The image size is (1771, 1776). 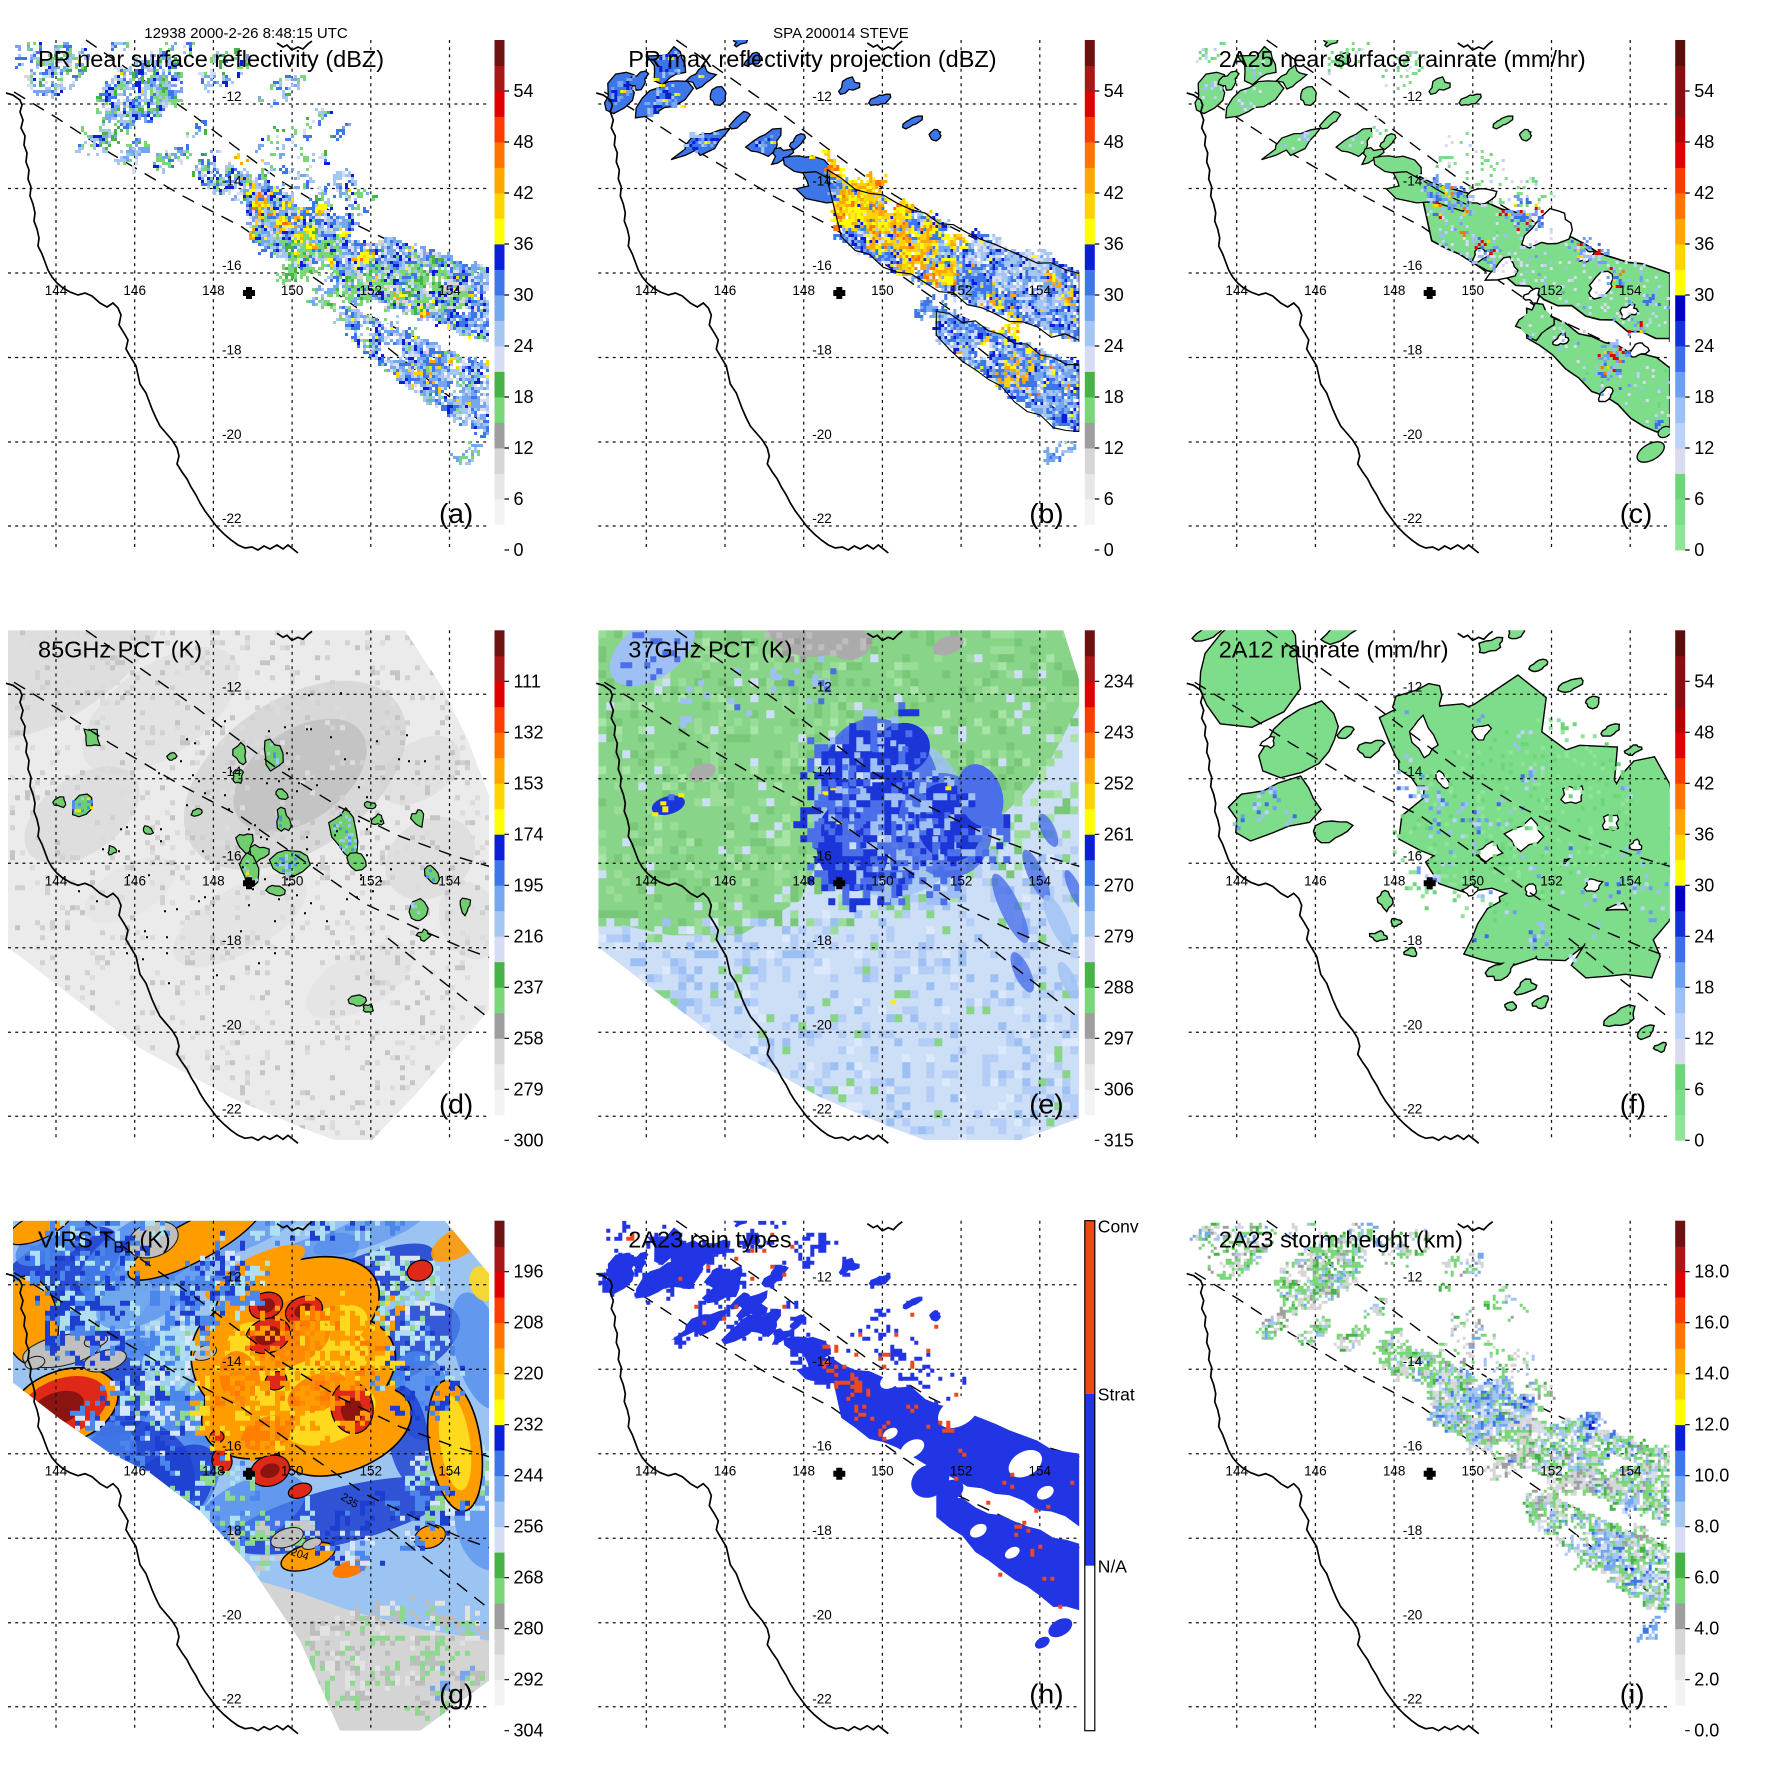 I want to click on svg-text: 132, so click(x=529, y=732).